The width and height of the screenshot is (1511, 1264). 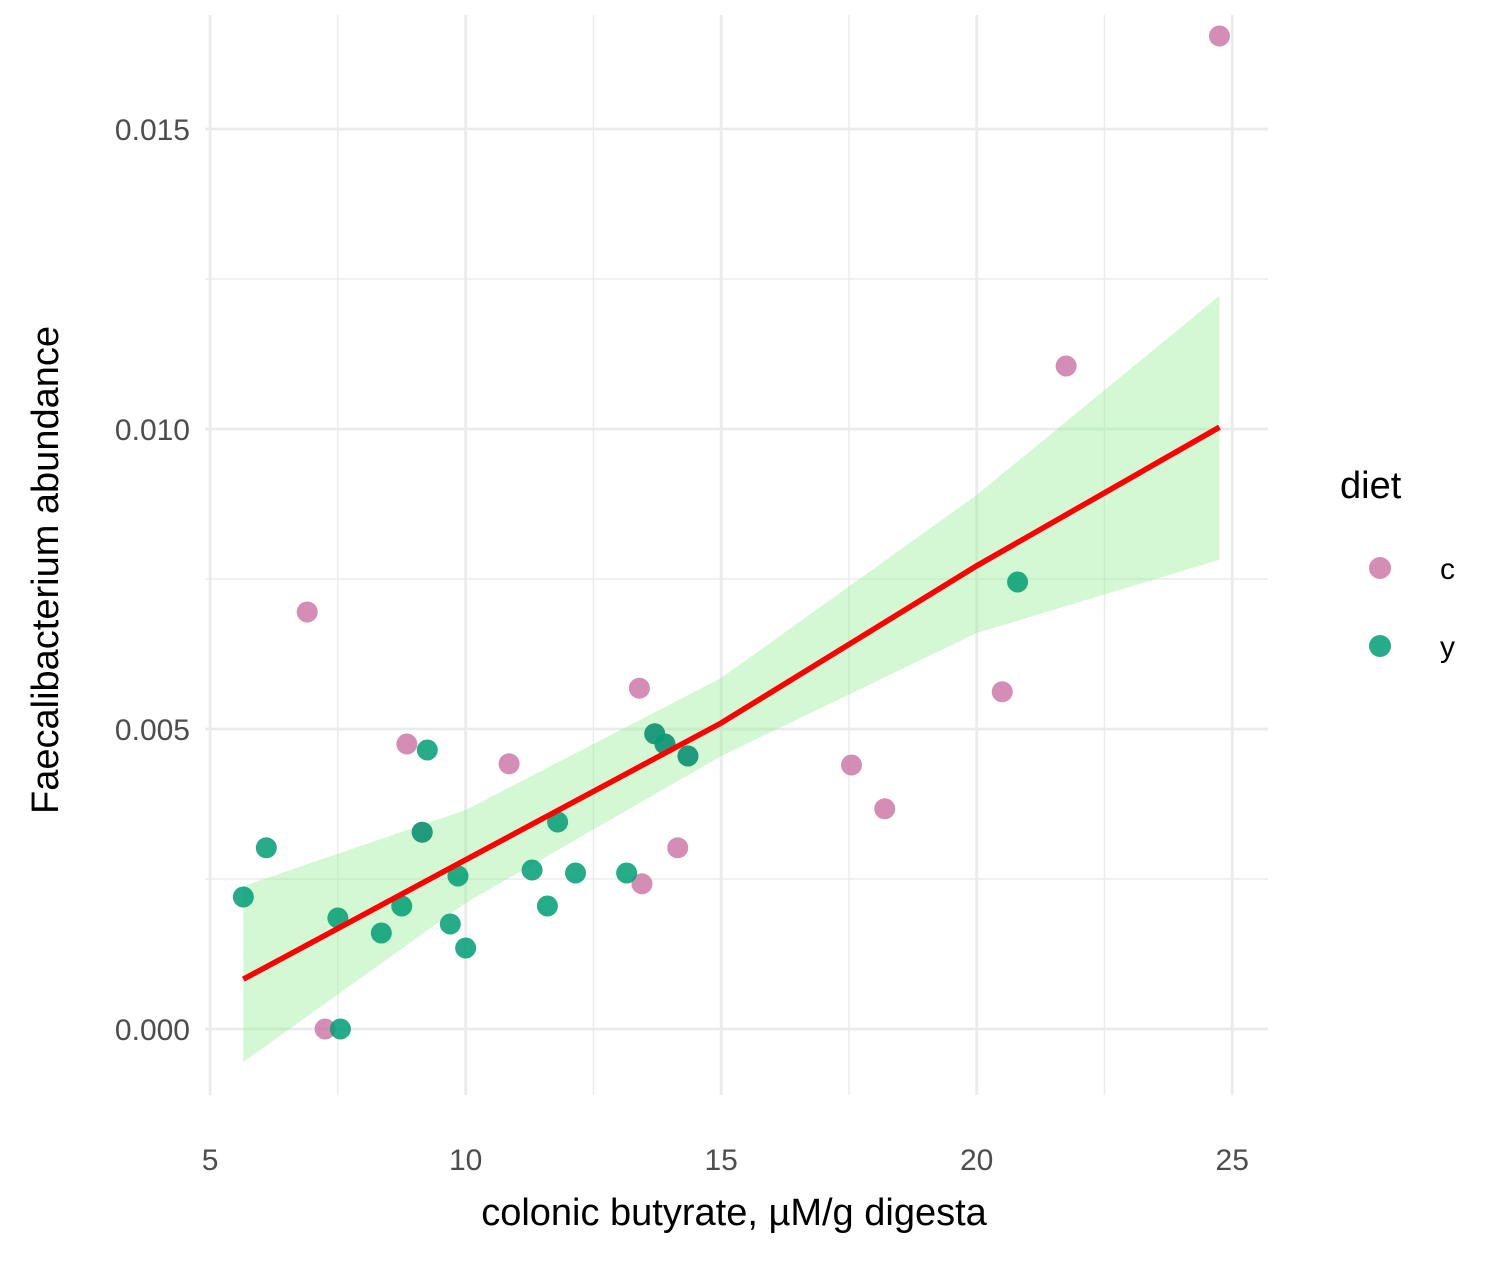 I want to click on legend-key-y, so click(x=1380, y=646).